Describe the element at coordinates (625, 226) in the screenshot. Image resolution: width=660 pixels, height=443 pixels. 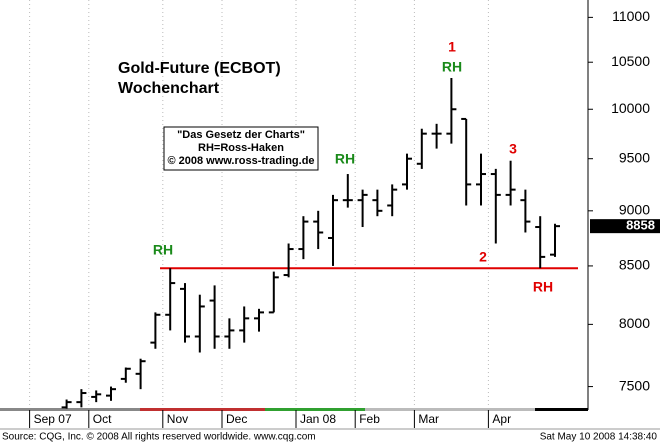
I see `last-price-box` at that location.